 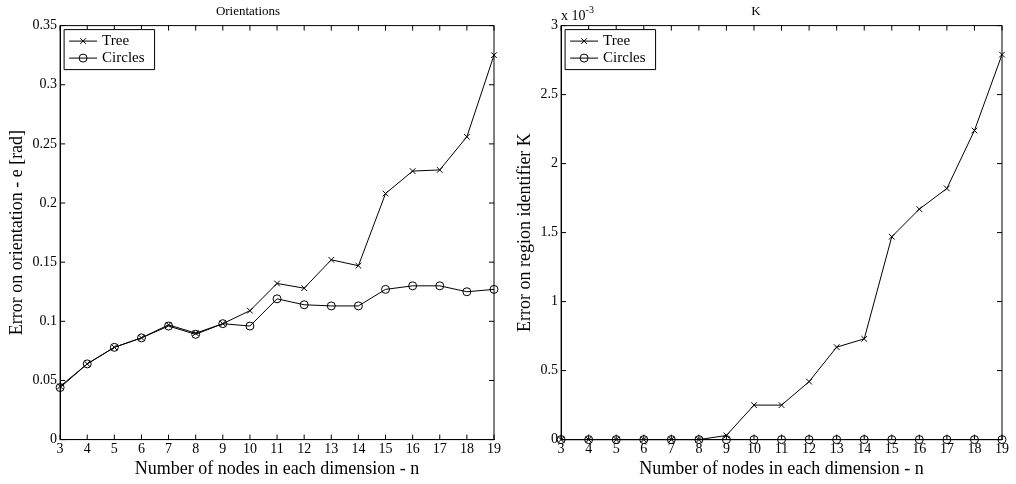 What do you see at coordinates (756, 11) in the screenshot?
I see `chart-title: K` at bounding box center [756, 11].